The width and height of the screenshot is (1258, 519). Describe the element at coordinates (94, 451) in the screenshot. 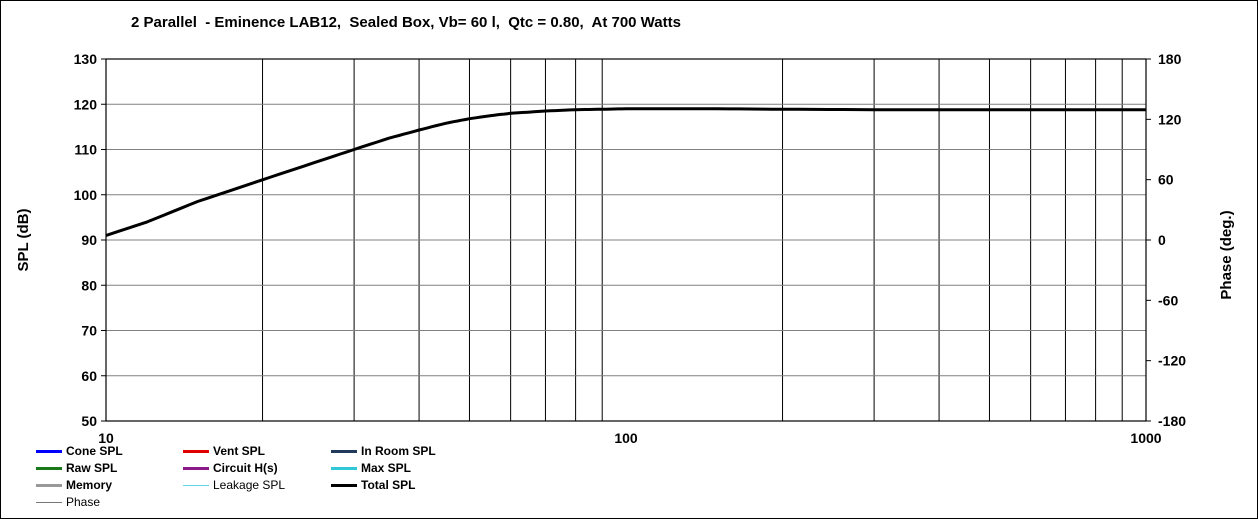

I see `legend-label: Cone SPL` at that location.